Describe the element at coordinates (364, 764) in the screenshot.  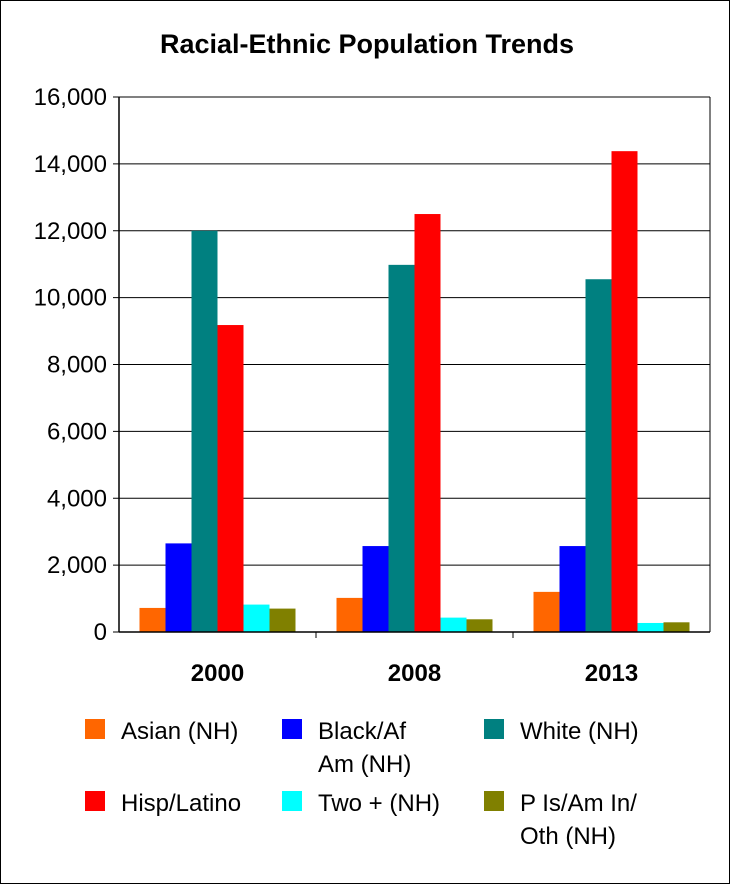
I see `legend-label: Am (NH)` at that location.